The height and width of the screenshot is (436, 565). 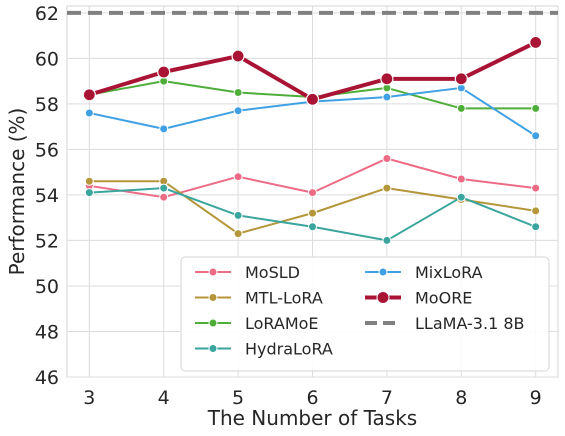 I want to click on y-tick-label: 52, so click(x=47, y=241).